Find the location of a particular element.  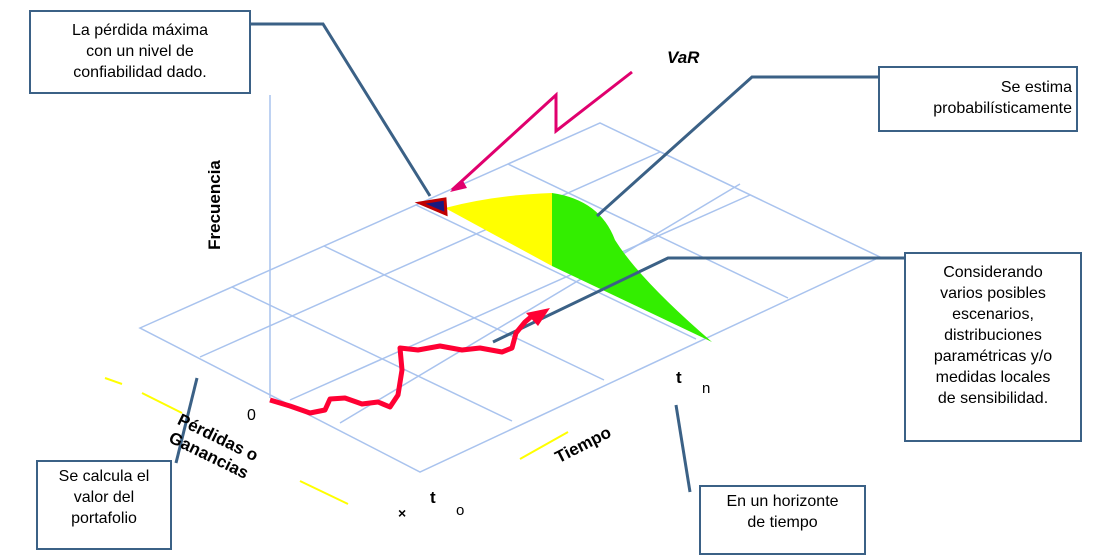

callout-horizon: En un horizonte de tiempo is located at coordinates (782, 520).